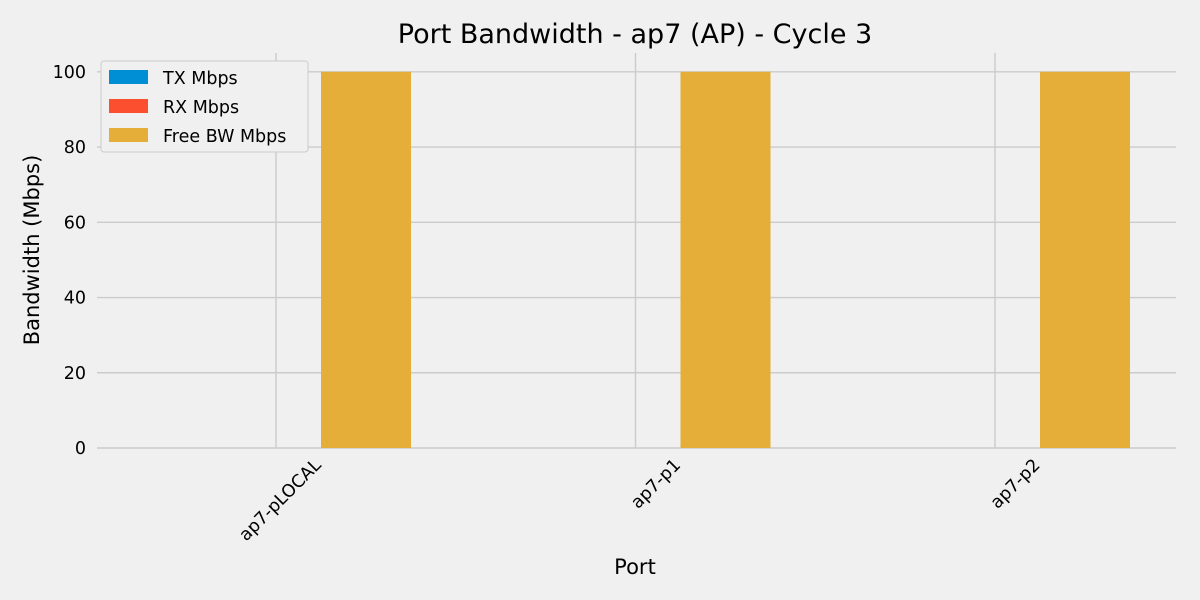 Image resolution: width=1200 pixels, height=600 pixels. What do you see at coordinates (128, 106) in the screenshot?
I see `legend-swatch-rx` at bounding box center [128, 106].